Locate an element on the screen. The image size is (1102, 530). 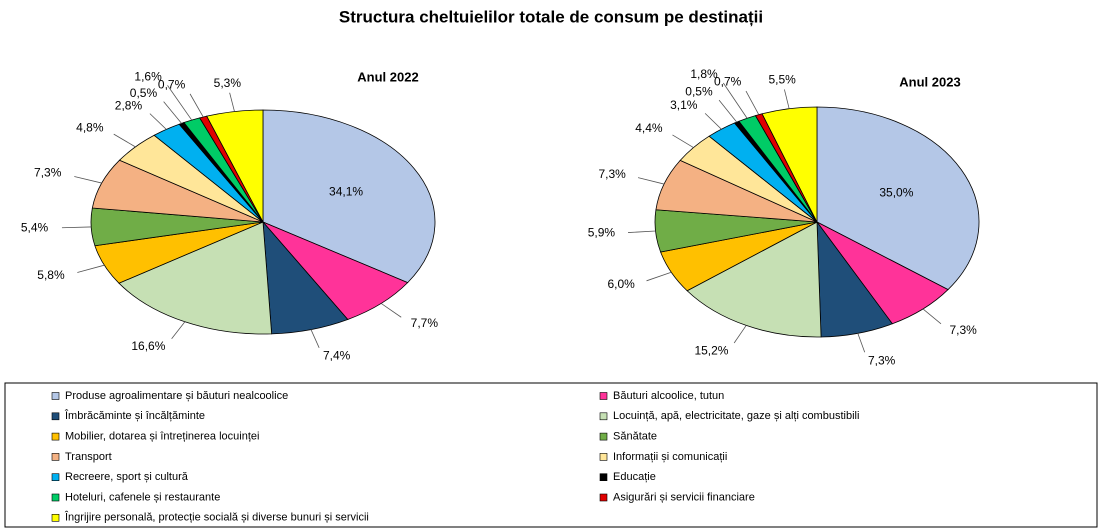
data-label: 16,6% is located at coordinates (148, 346).